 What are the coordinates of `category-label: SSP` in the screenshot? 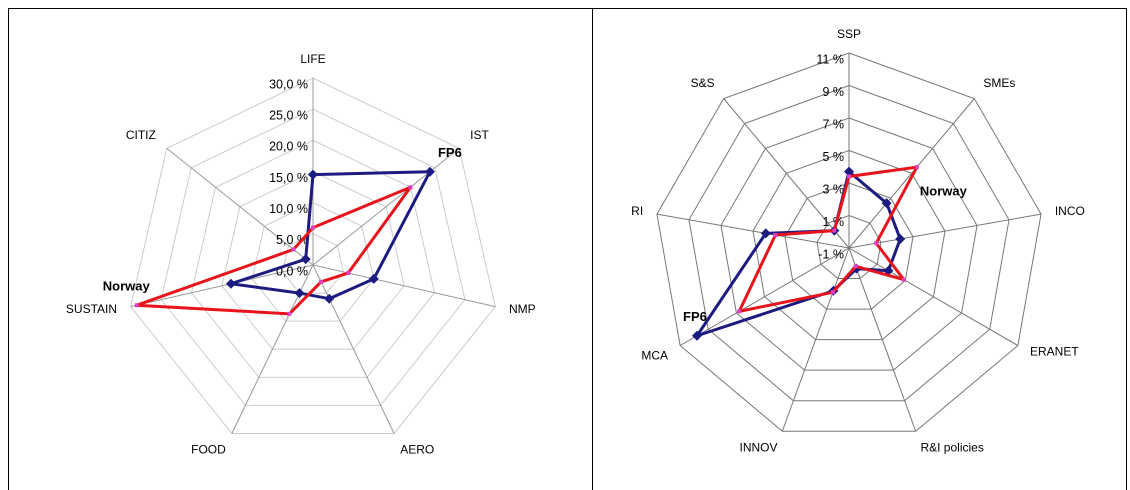 It's located at (849, 34).